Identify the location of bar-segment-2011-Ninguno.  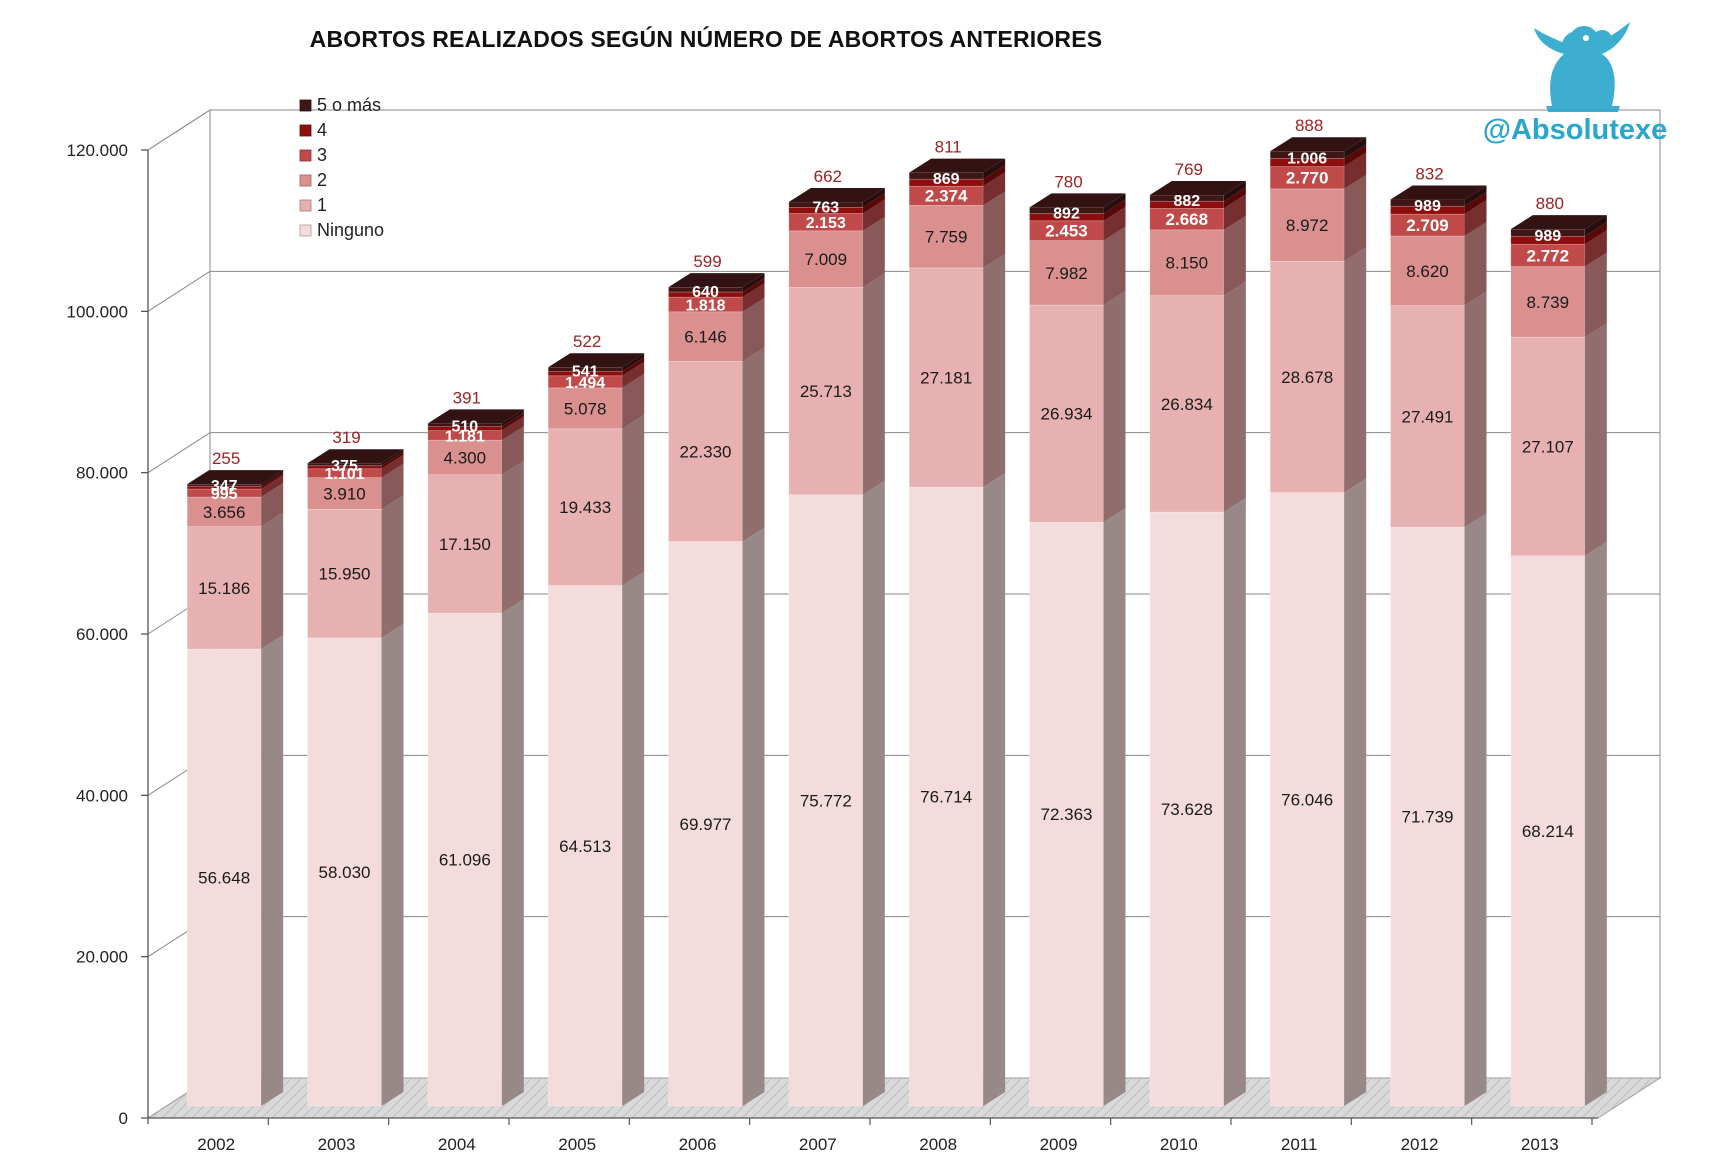
(1318, 792).